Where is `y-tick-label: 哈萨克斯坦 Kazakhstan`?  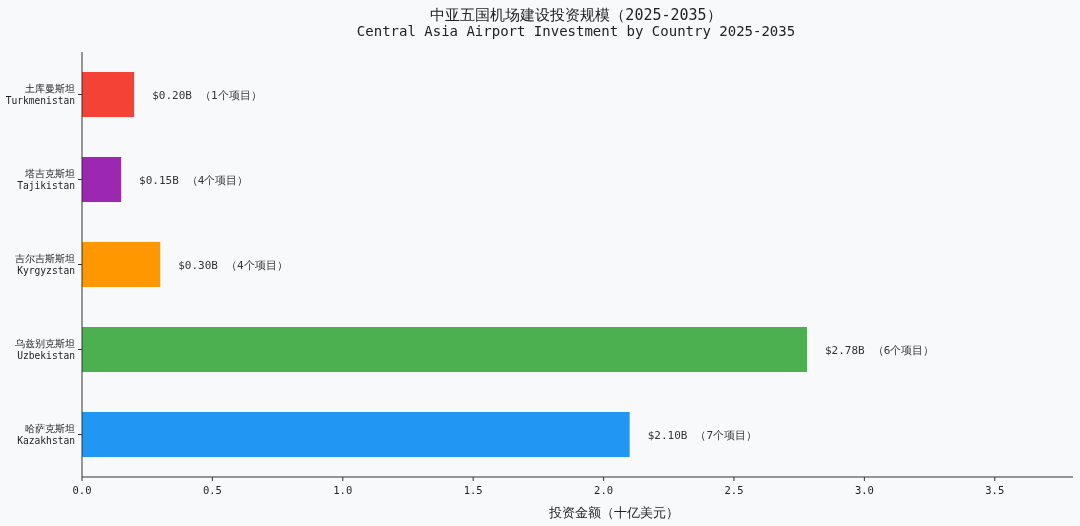
y-tick-label: 哈萨克斯坦 Kazakhstan is located at coordinates (46, 434).